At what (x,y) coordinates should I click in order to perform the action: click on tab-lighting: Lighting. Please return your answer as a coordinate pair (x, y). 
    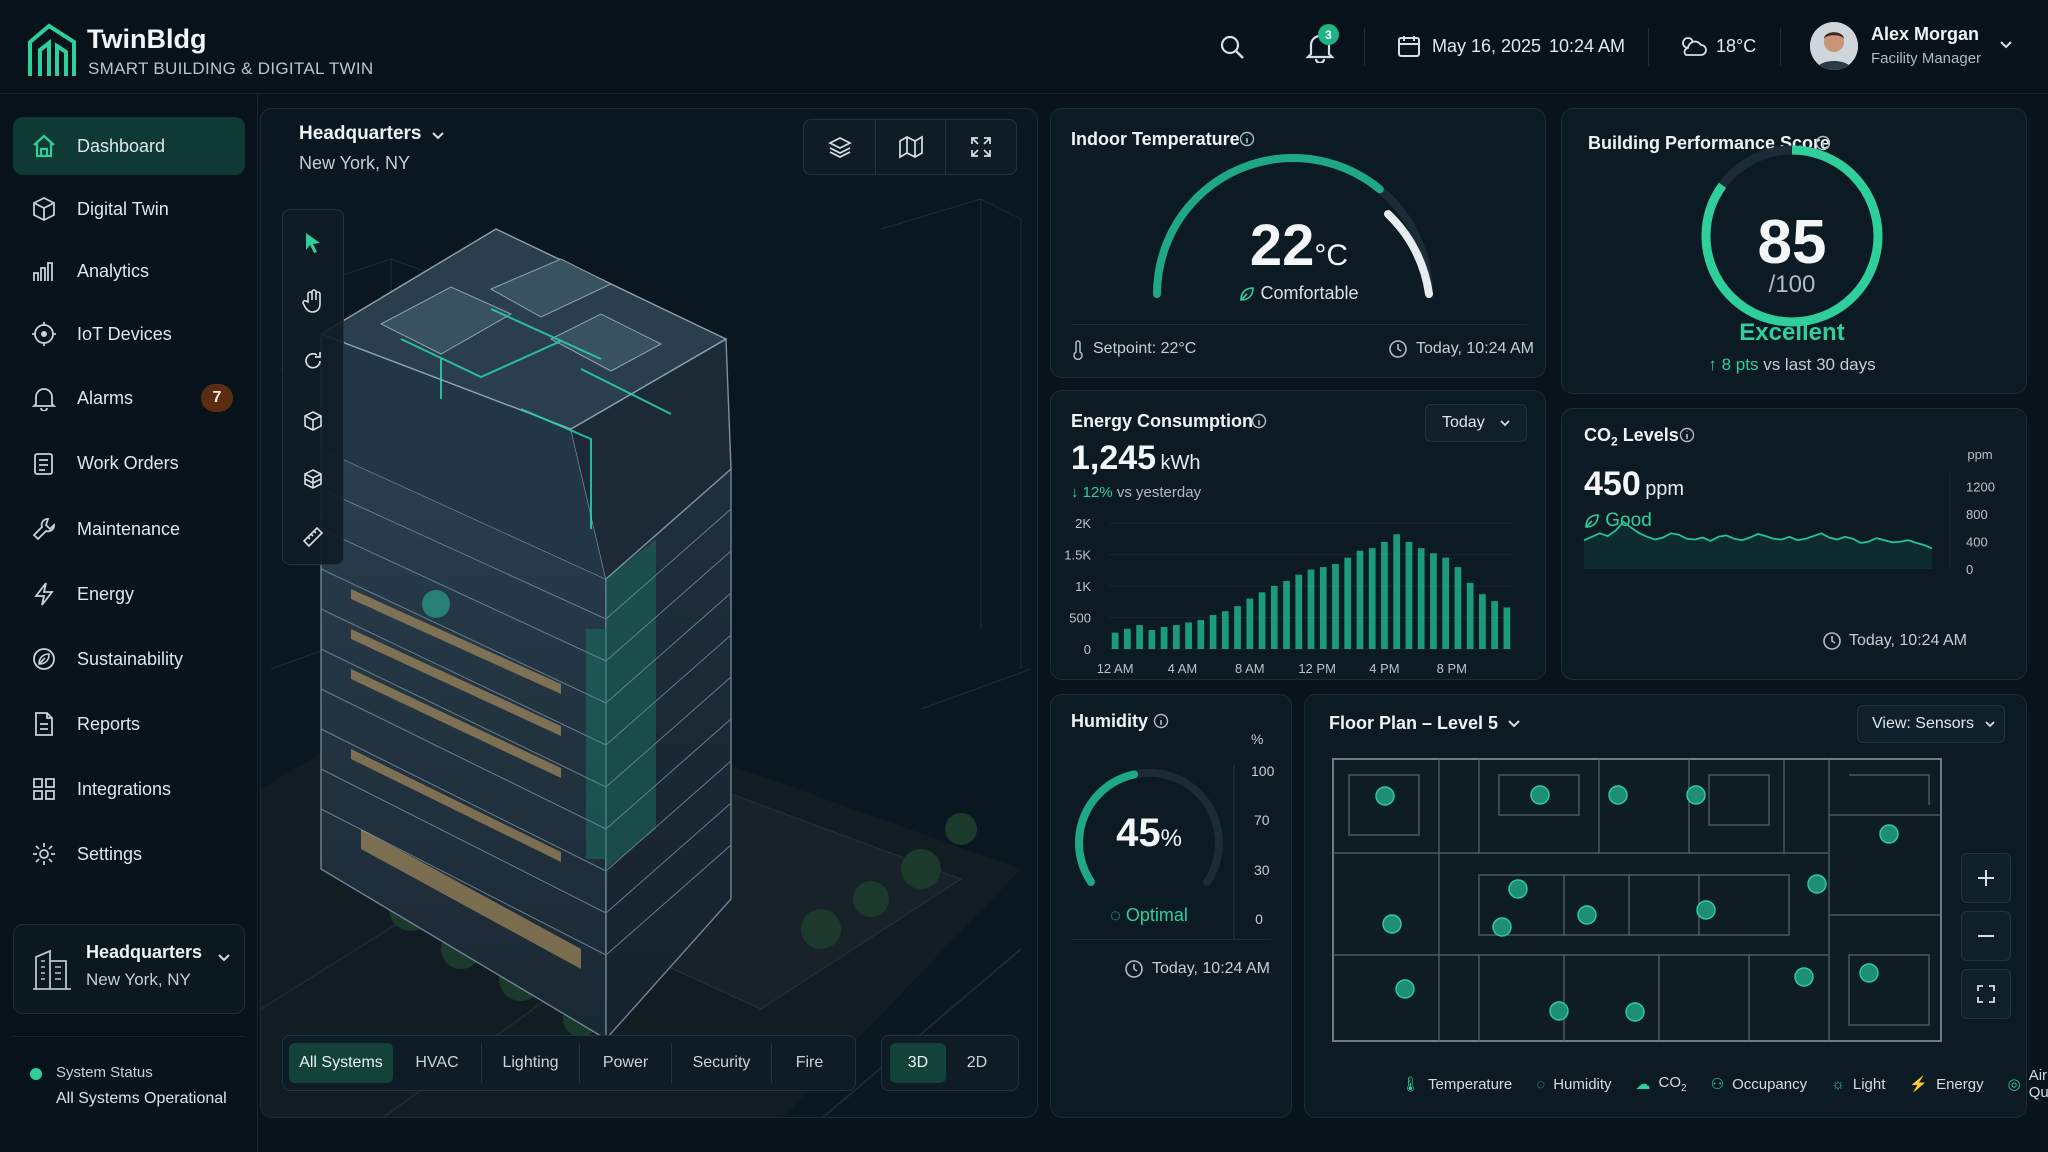
    Looking at the image, I should click on (530, 1063).